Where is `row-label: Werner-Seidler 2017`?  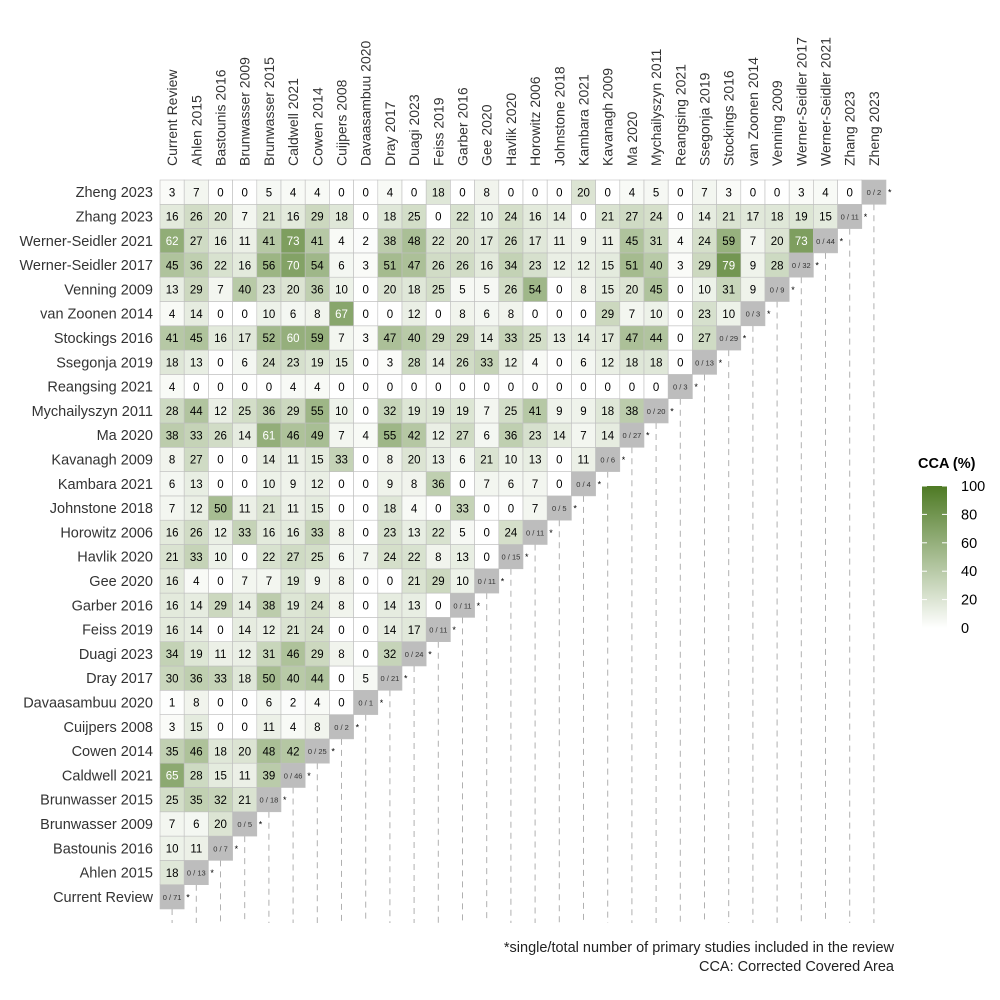 row-label: Werner-Seidler 2017 is located at coordinates (86, 266).